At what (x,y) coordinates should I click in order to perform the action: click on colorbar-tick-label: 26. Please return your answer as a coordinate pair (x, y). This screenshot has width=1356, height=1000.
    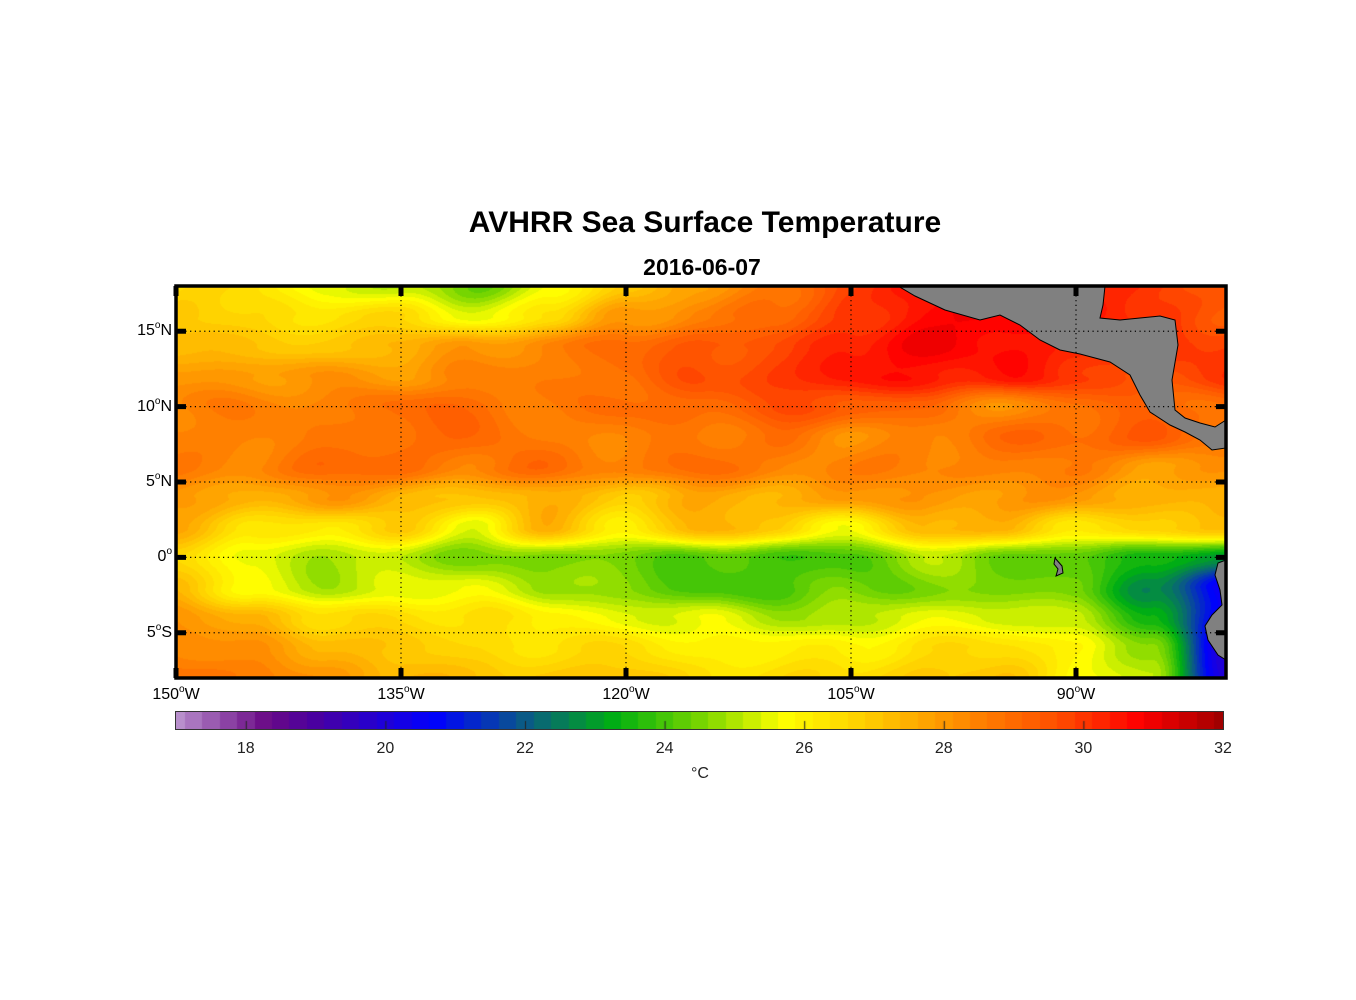
    Looking at the image, I should click on (804, 748).